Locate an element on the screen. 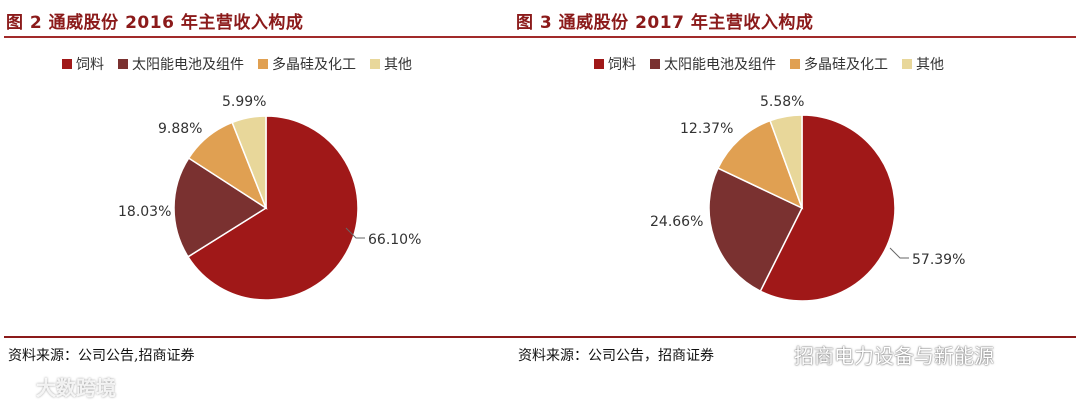  source-note-2017: 资料来源：公司公告，招商证券 is located at coordinates (616, 356).